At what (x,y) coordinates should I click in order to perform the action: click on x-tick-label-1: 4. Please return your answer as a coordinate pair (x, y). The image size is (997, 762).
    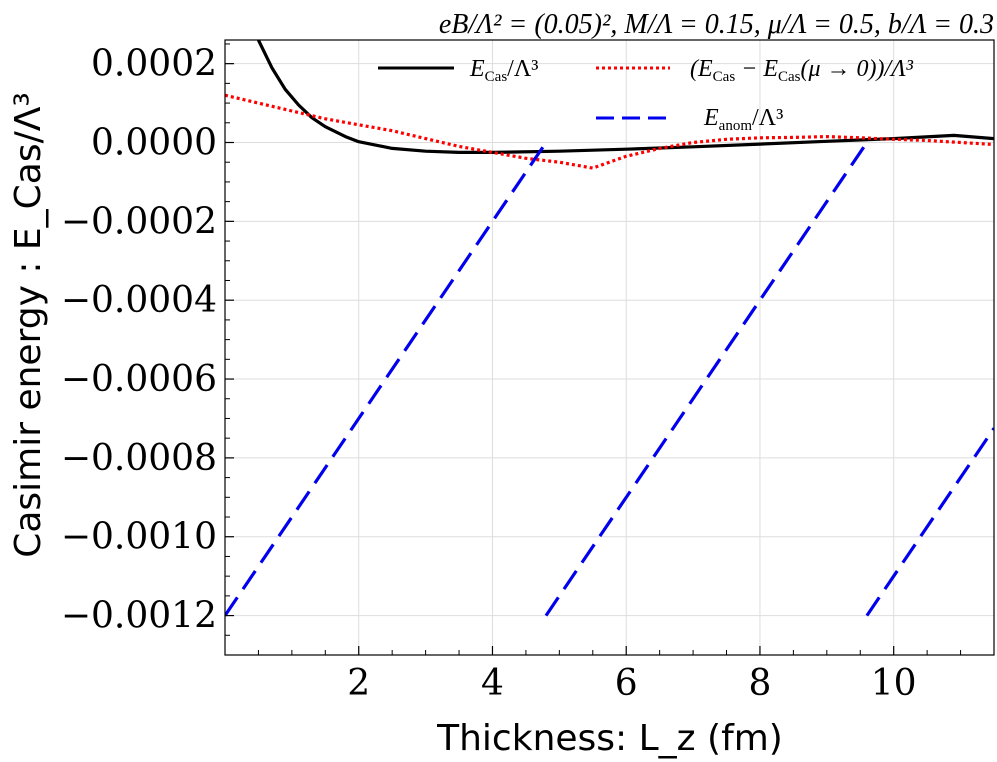
    Looking at the image, I should click on (492, 683).